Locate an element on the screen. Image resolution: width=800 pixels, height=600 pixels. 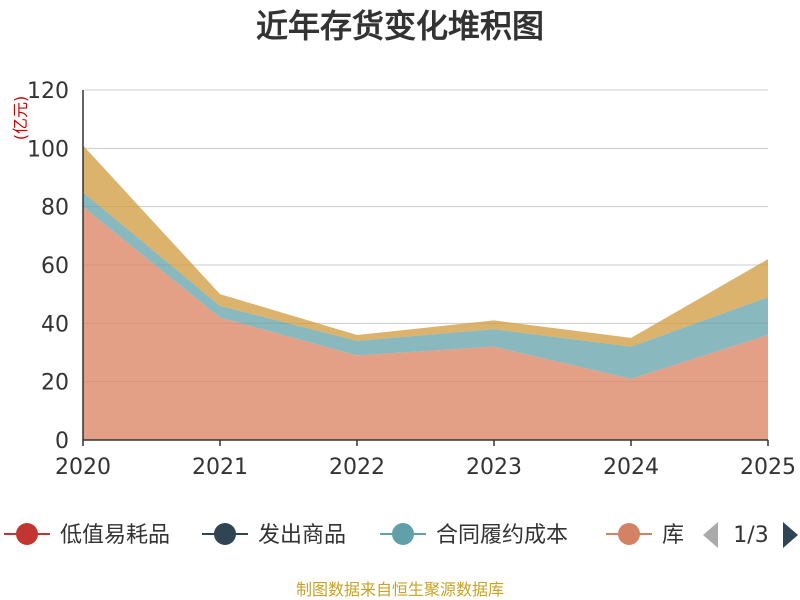
legend-item-label: 发出商品 is located at coordinates (302, 535).